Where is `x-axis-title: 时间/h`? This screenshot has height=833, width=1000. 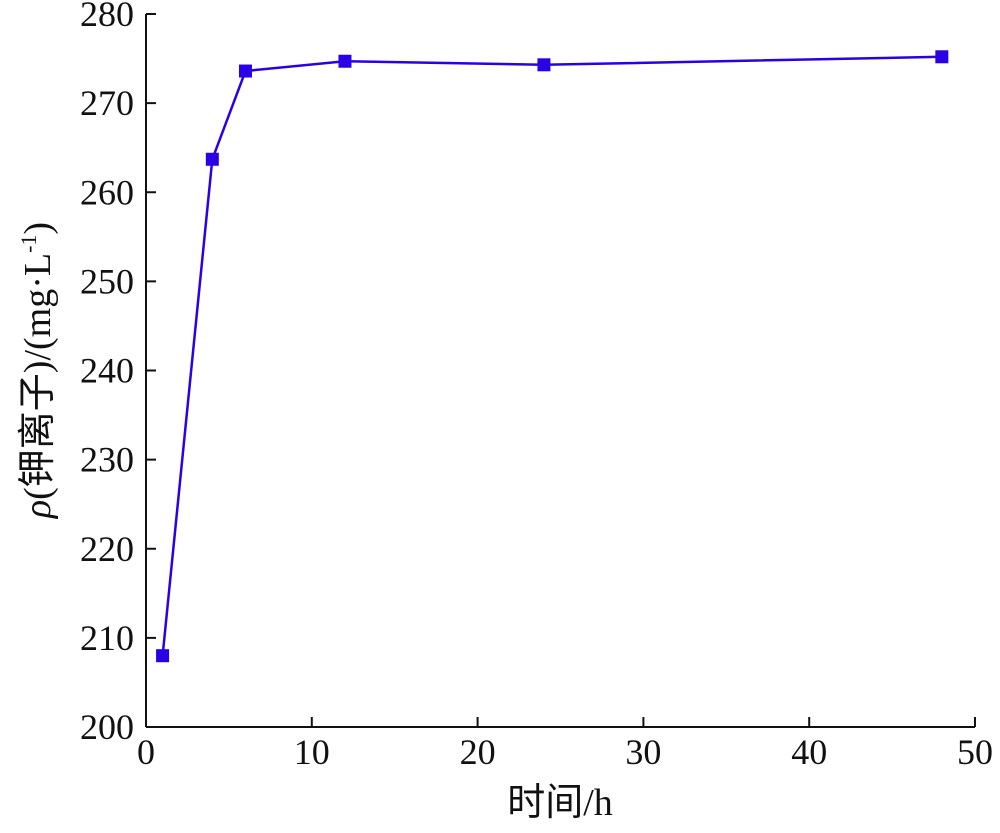 x-axis-title: 时间/h is located at coordinates (560, 803).